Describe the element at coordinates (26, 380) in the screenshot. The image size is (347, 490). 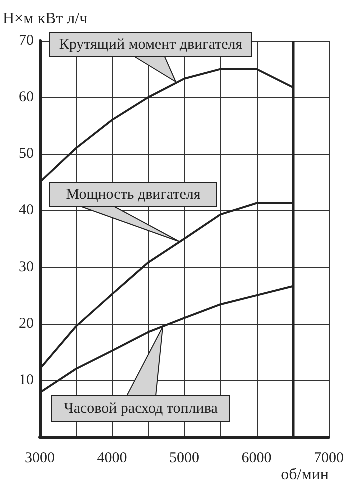
I see `y-tick-label: 10` at that location.